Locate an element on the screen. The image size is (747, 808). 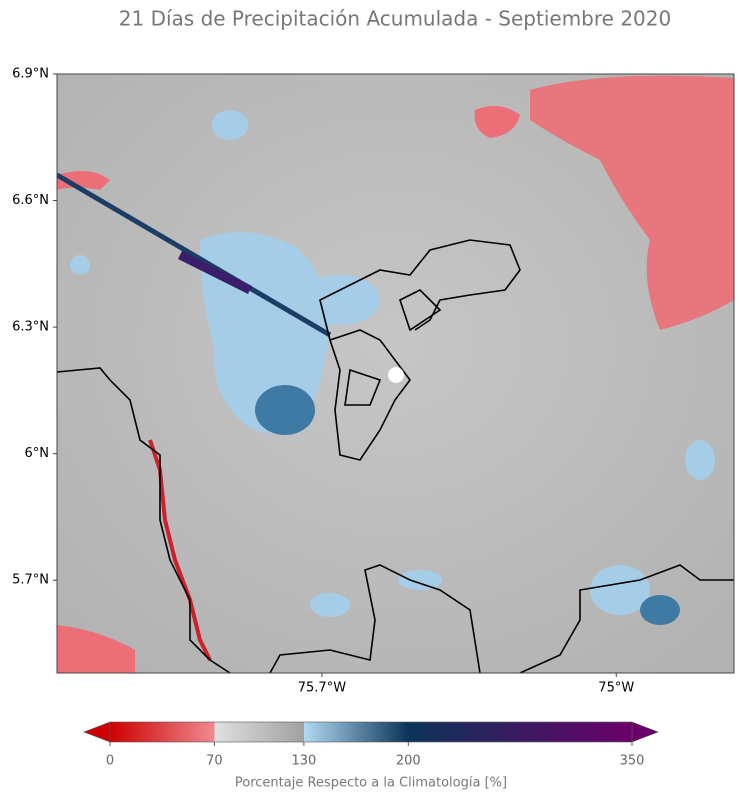
colorbar-tick-label: 200 is located at coordinates (408, 761).